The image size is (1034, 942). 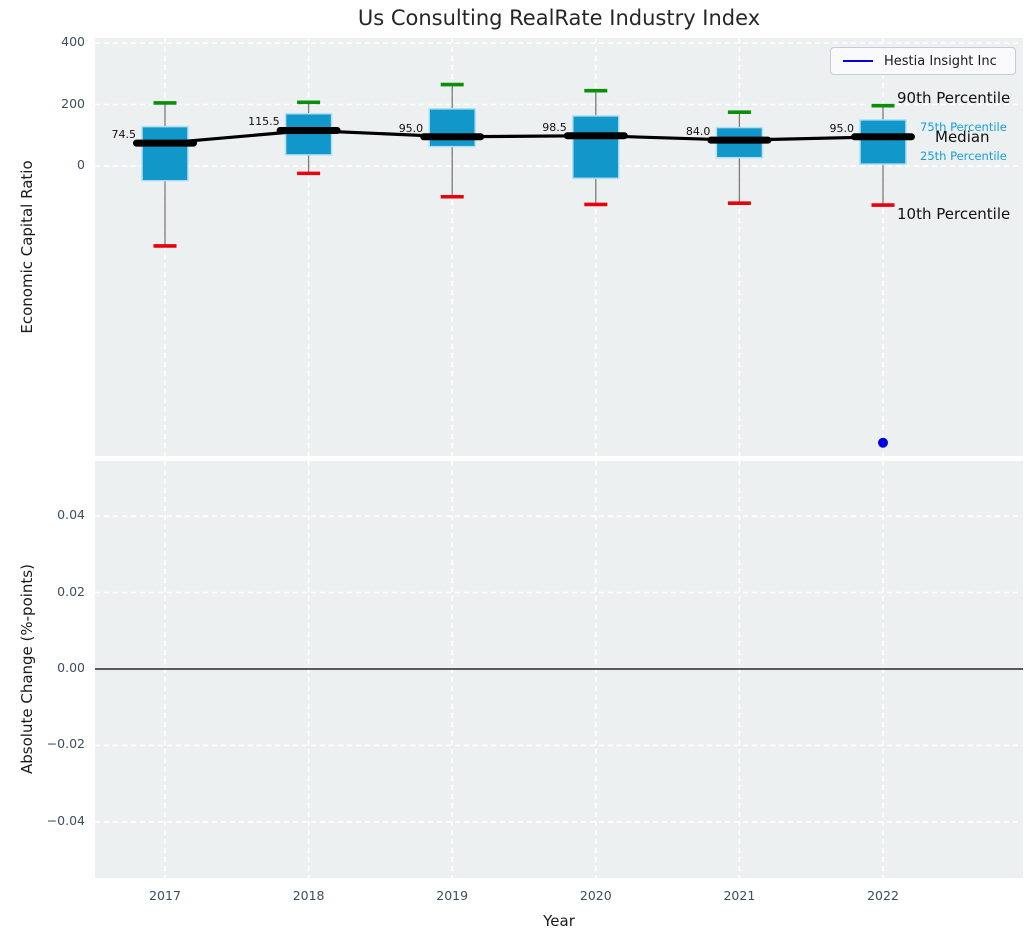 I want to click on x-axis-label: Year, so click(x=559, y=921).